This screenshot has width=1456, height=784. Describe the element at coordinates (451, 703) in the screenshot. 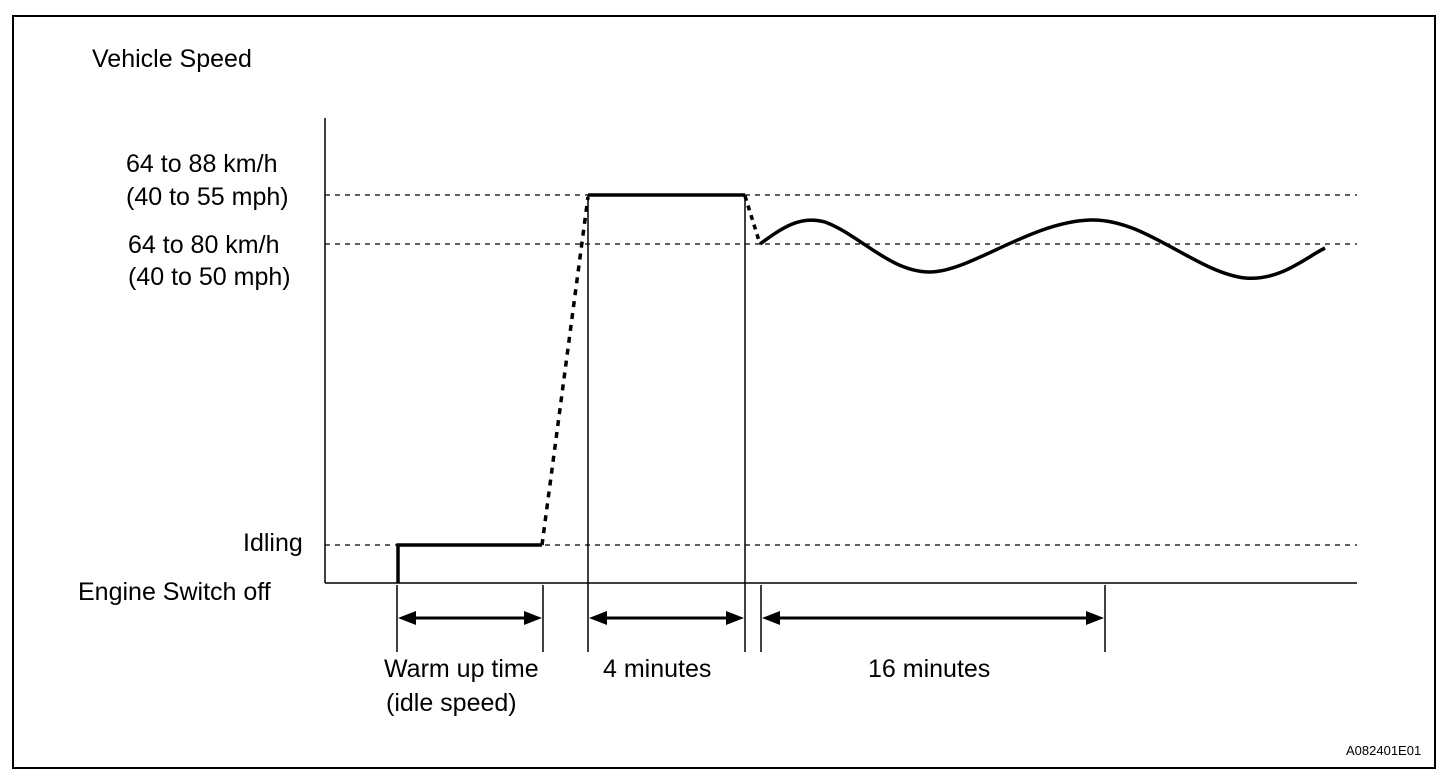

I see `phase-label-warmup-sub: (idle speed)` at that location.